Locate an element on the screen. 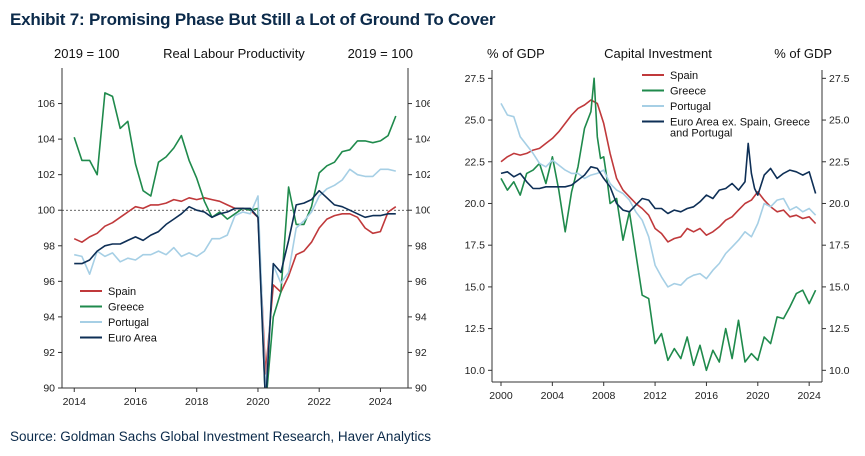  y-tick-label-left: 94 is located at coordinates (49, 317).